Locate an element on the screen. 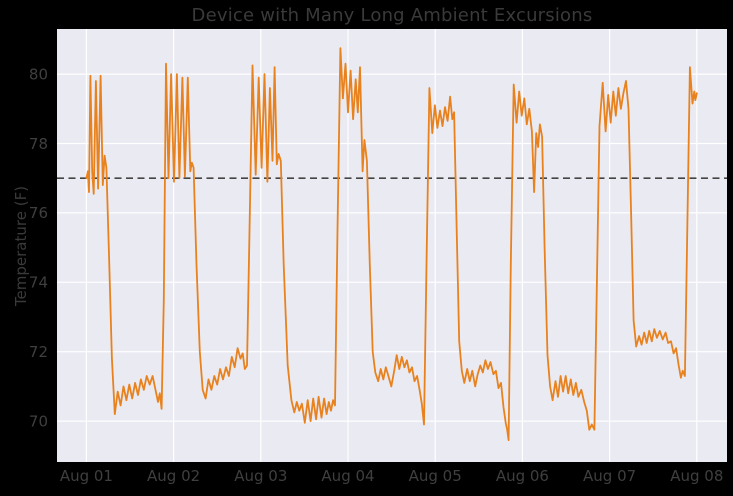 The width and height of the screenshot is (733, 496). y-tick-label: 72 is located at coordinates (38, 352).